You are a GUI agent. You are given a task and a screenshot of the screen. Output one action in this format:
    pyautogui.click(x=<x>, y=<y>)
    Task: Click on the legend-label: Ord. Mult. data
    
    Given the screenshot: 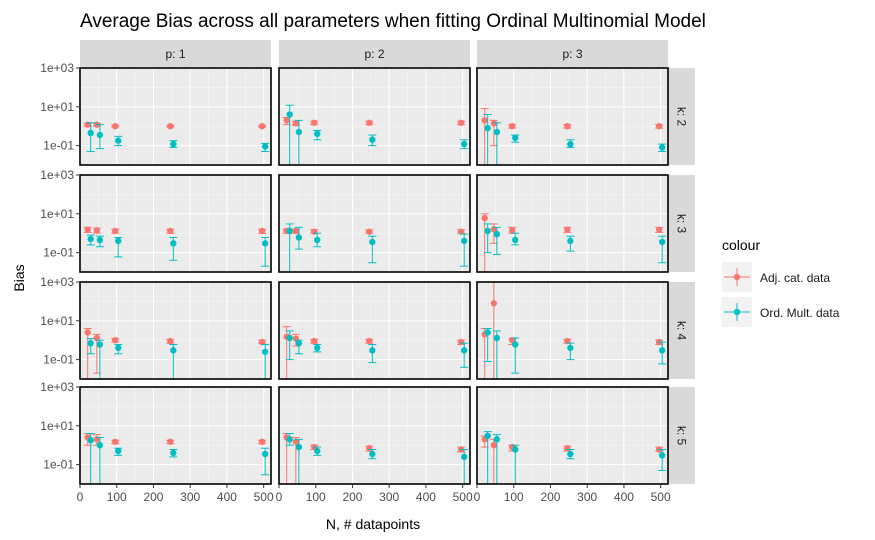 What is the action you would take?
    pyautogui.click(x=800, y=313)
    